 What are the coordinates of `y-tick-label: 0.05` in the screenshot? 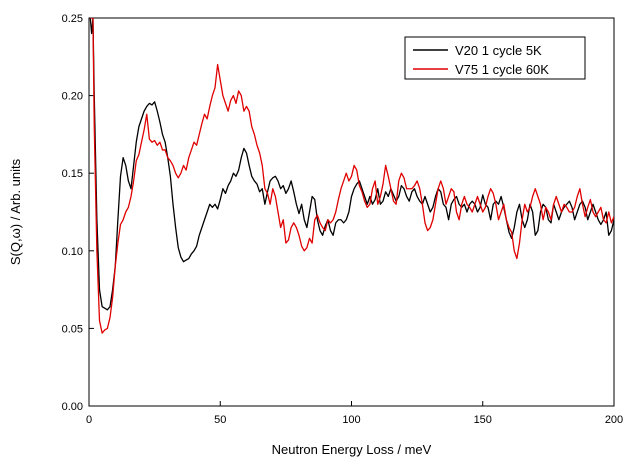 It's located at (72, 329).